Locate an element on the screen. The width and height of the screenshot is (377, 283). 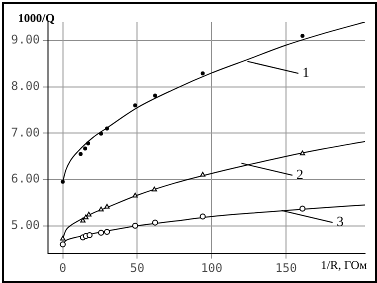
y-tick-label: 9.00 is located at coordinates (25, 39).